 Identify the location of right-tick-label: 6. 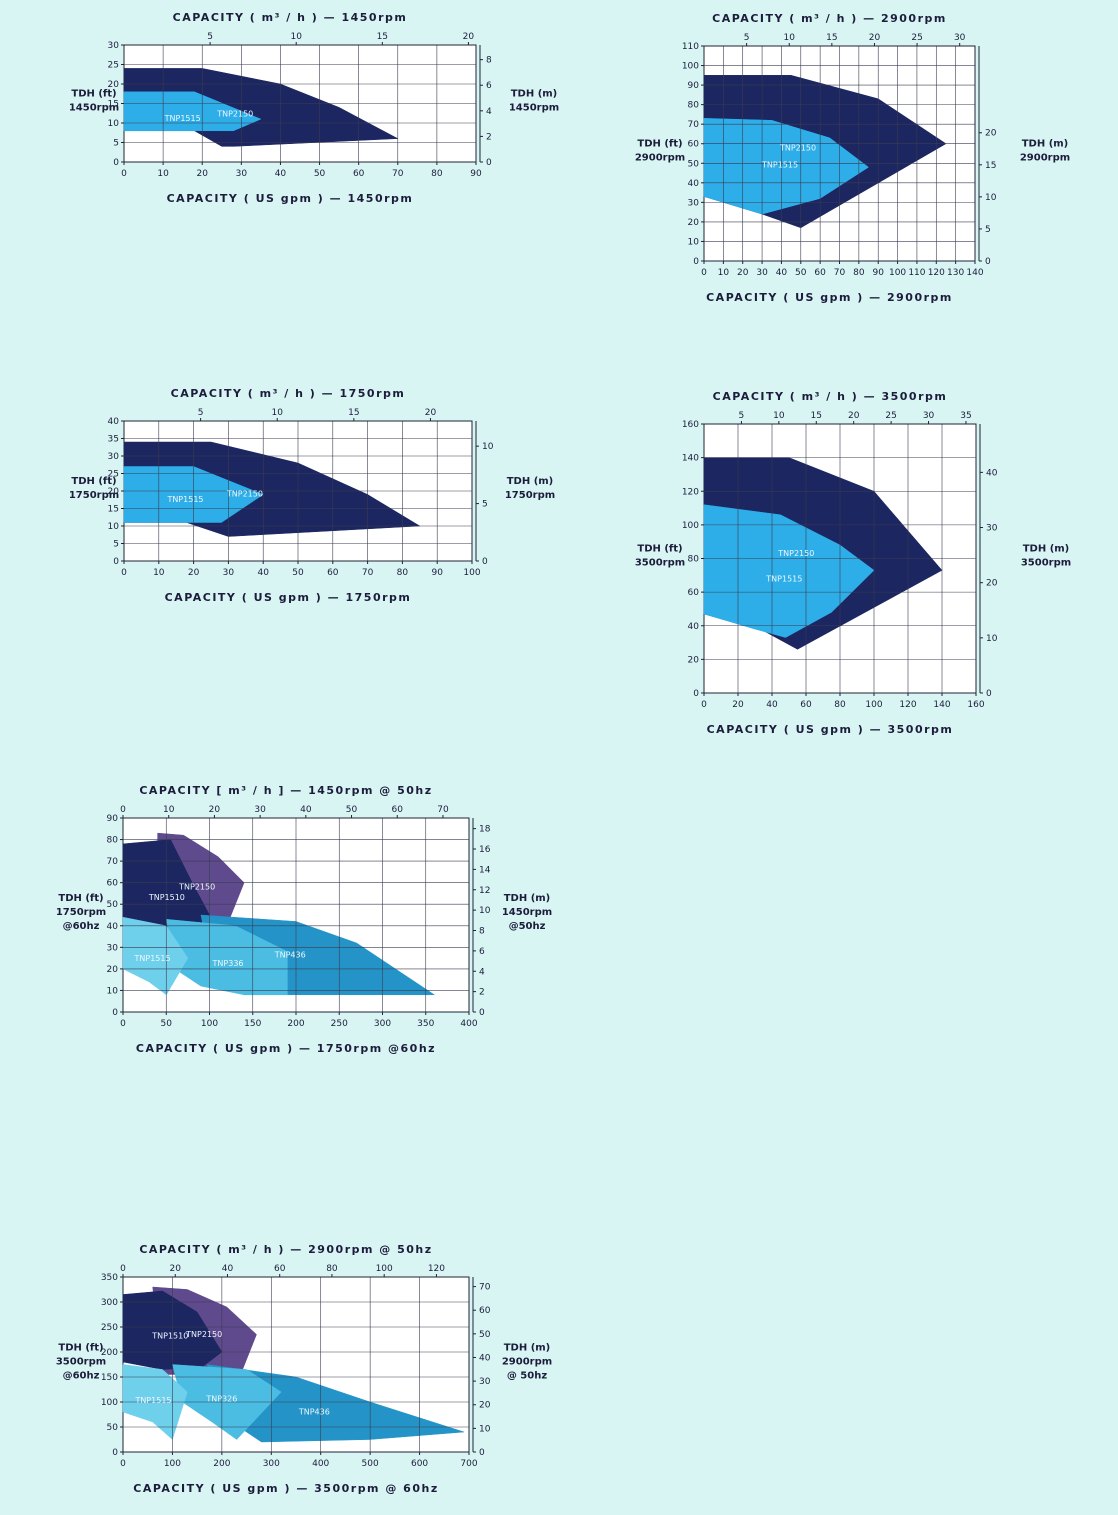
(489, 86).